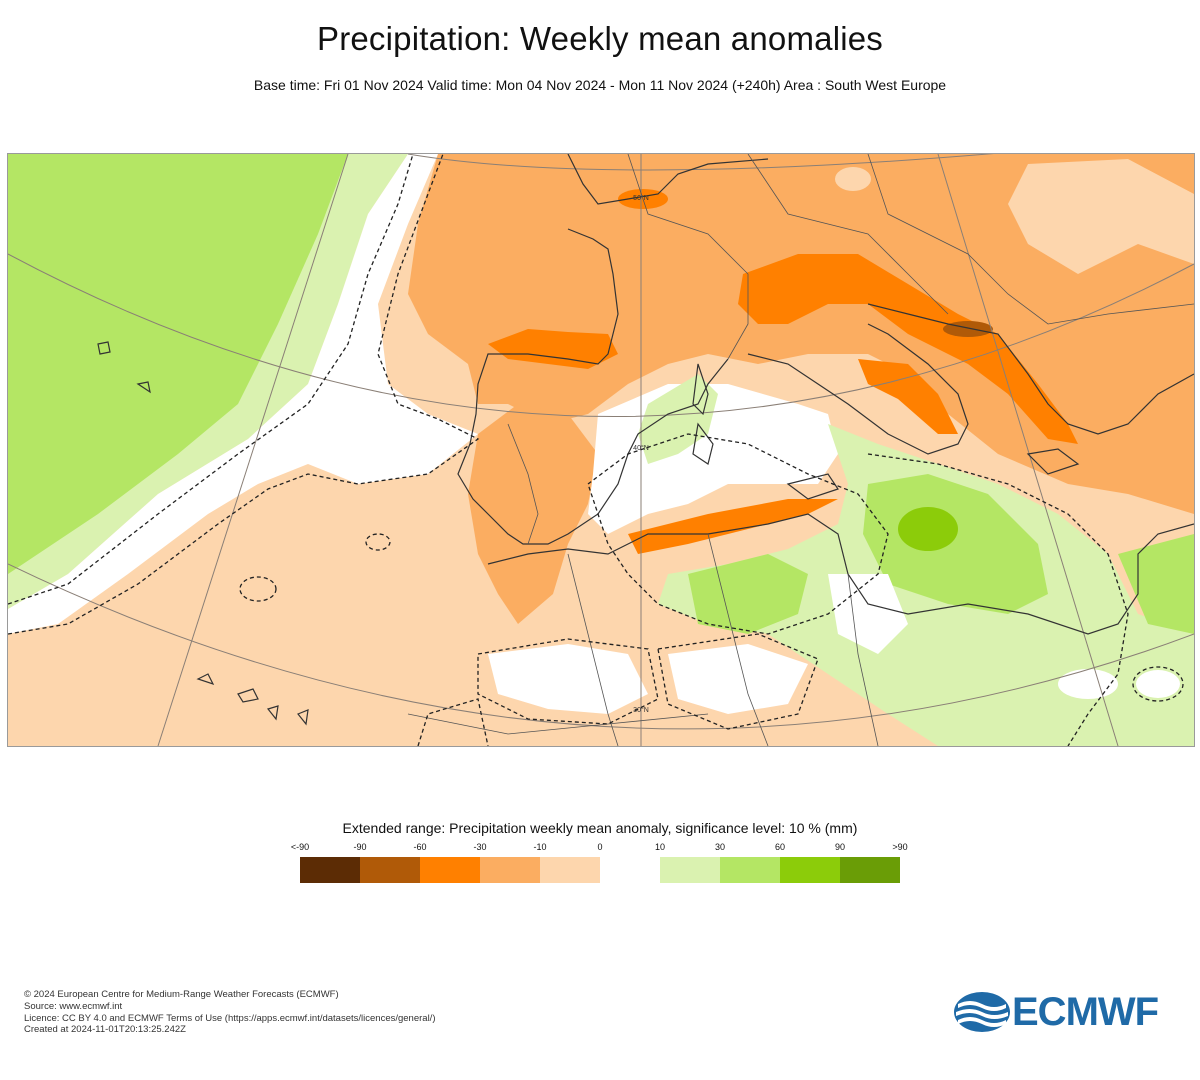 The image size is (1200, 1080). Describe the element at coordinates (848, 234) in the screenshot. I see `border-central-europe` at that location.